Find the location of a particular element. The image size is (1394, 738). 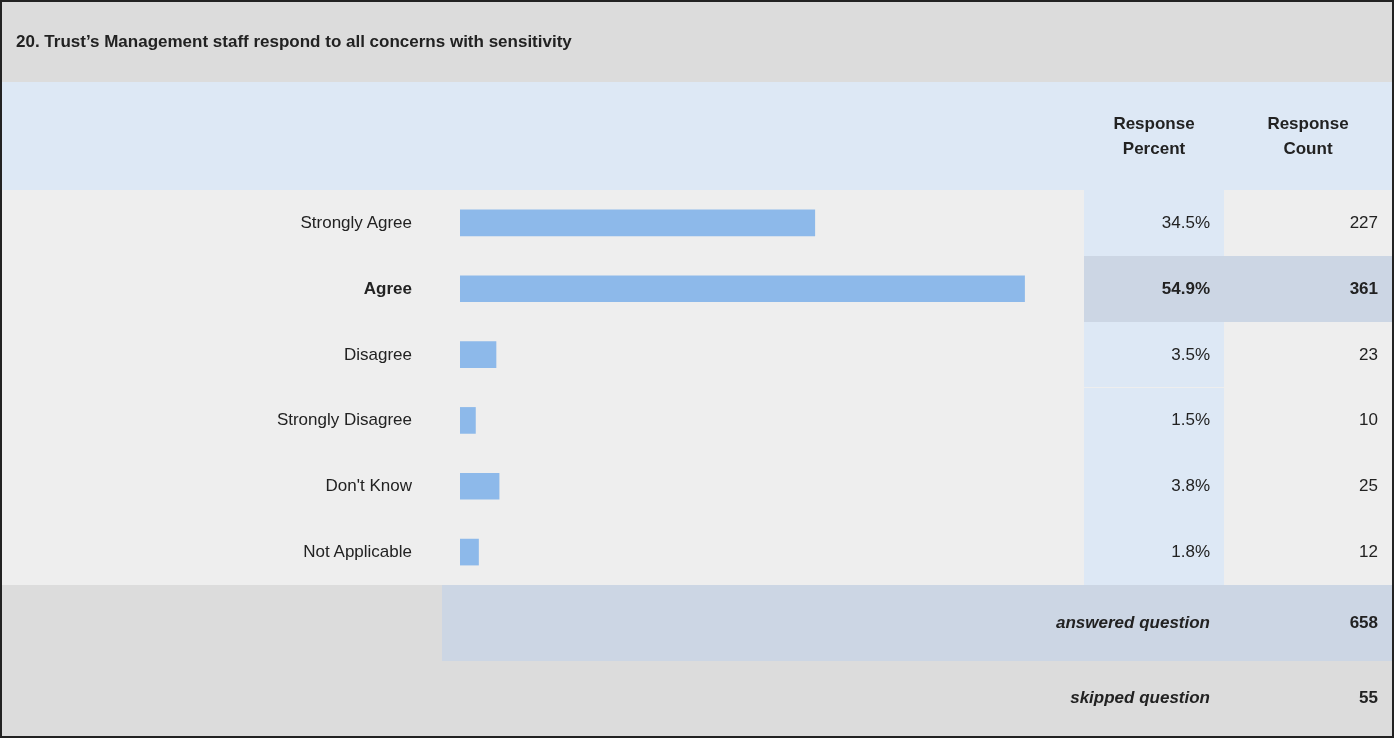

data-label: 54.9% is located at coordinates (1185, 288).